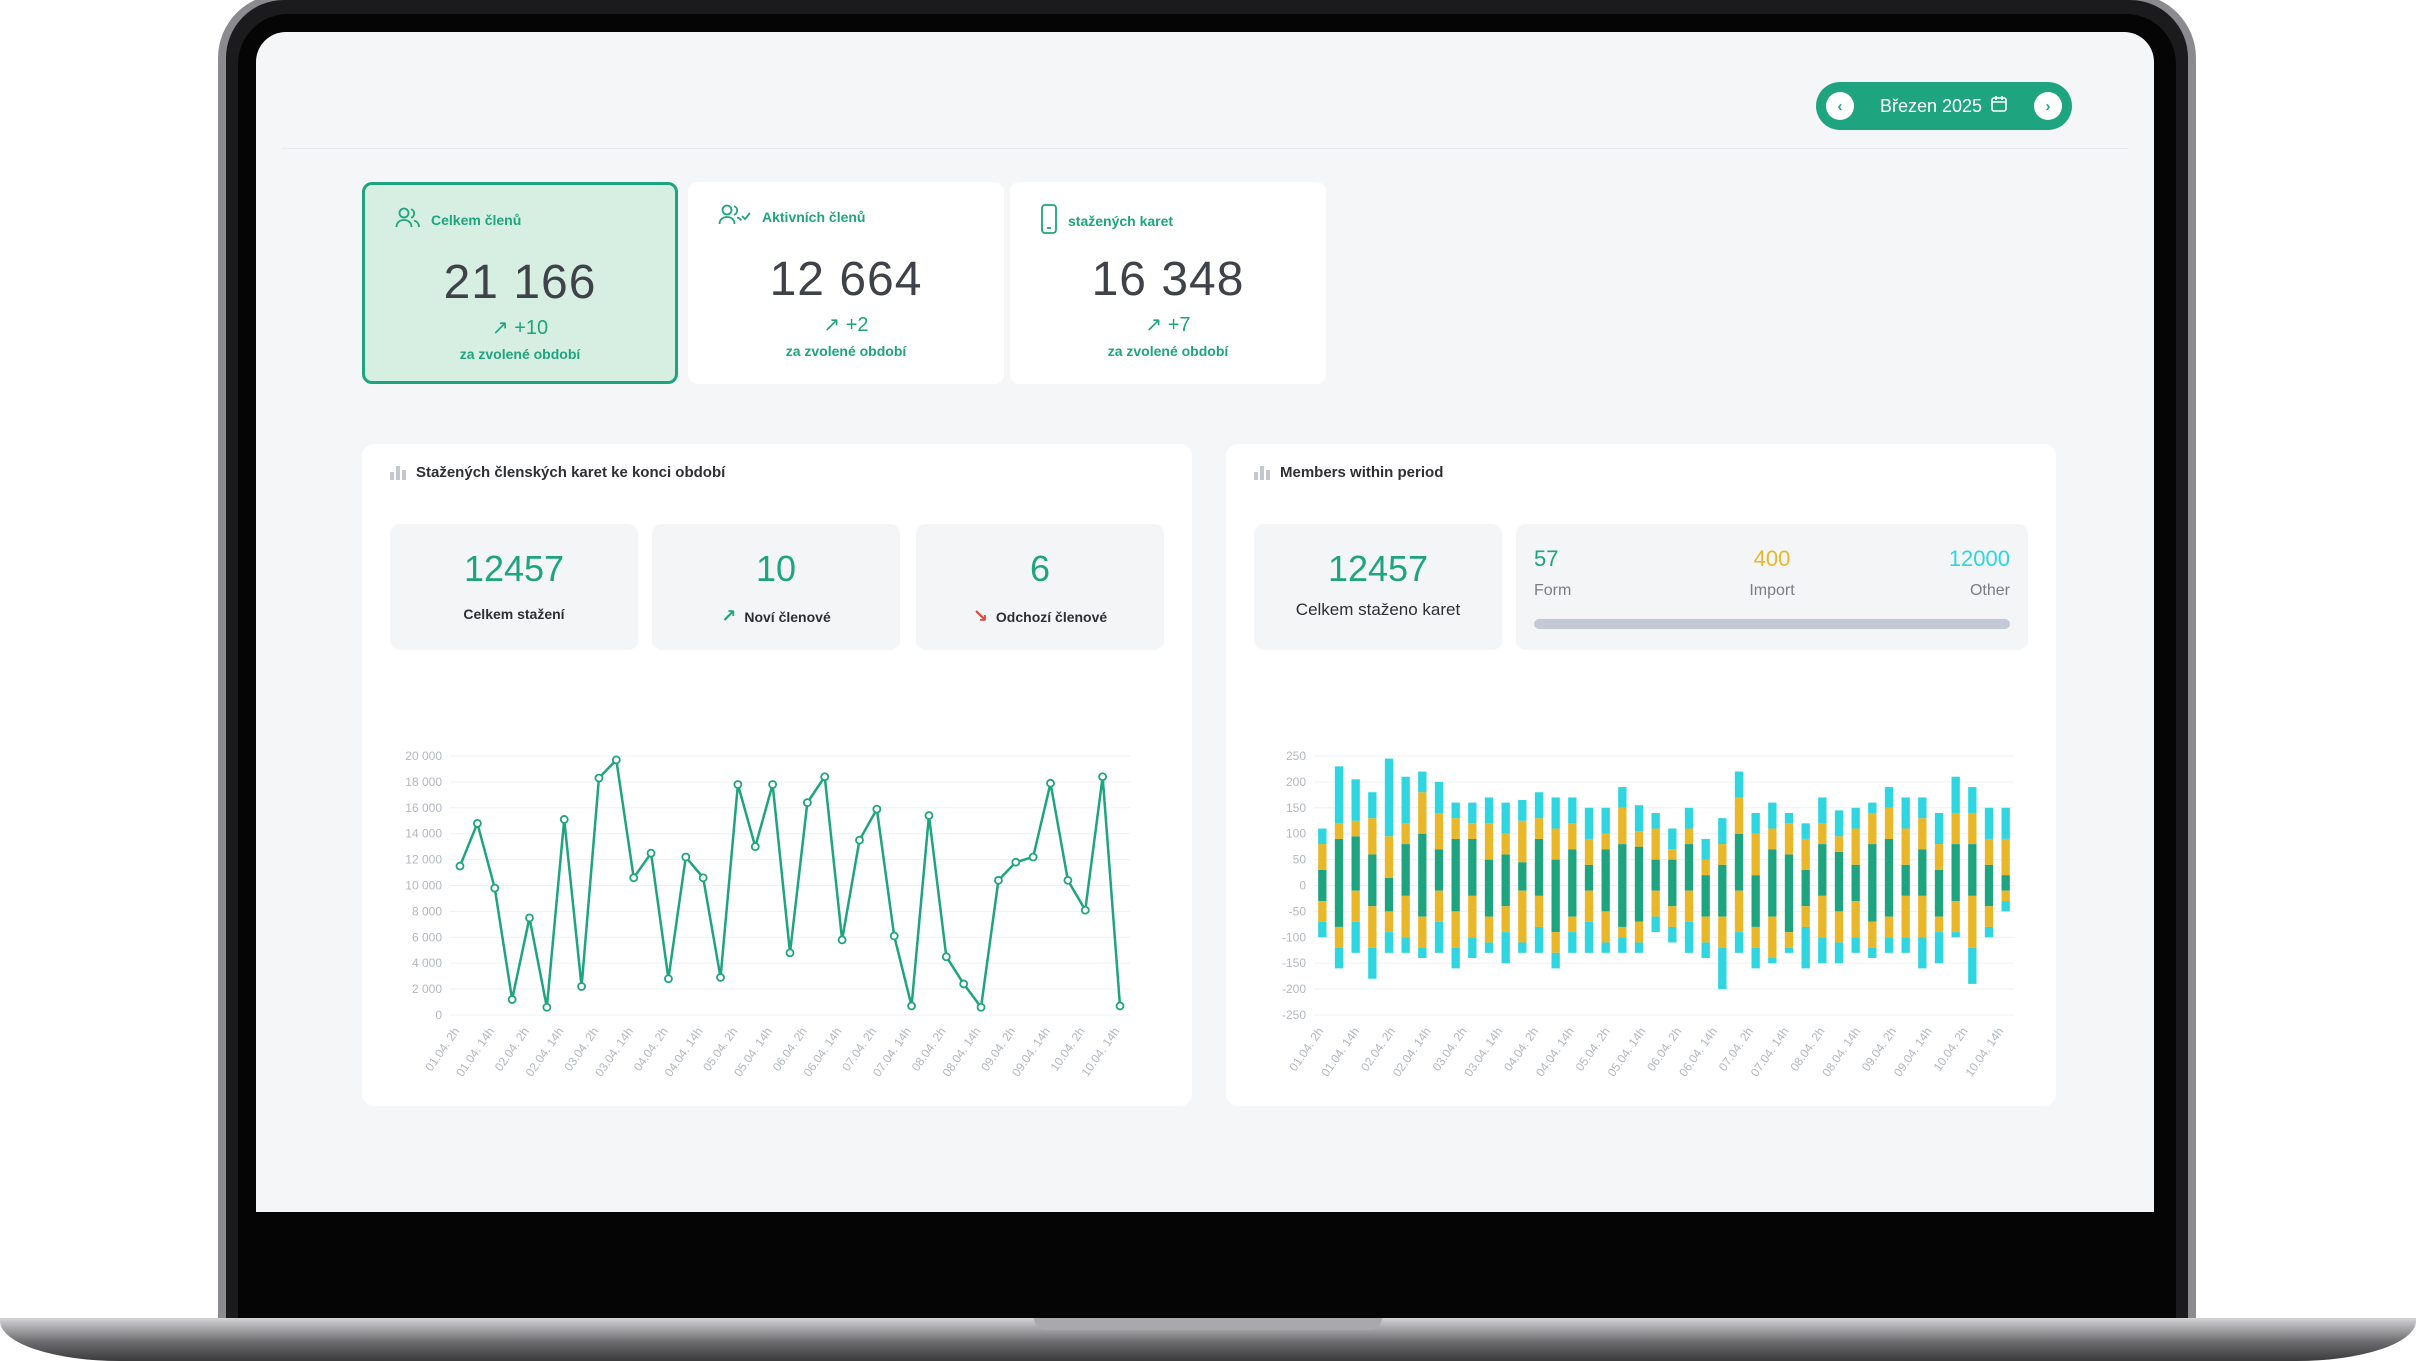  I want to click on kpi-label: ↗ Noví členové, so click(776, 616).